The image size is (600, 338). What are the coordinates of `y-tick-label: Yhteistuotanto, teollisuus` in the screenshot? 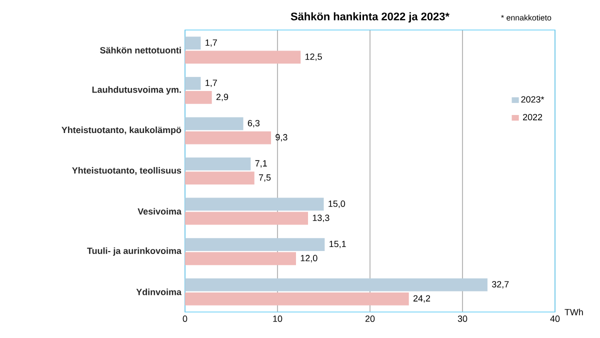 It's located at (127, 171).